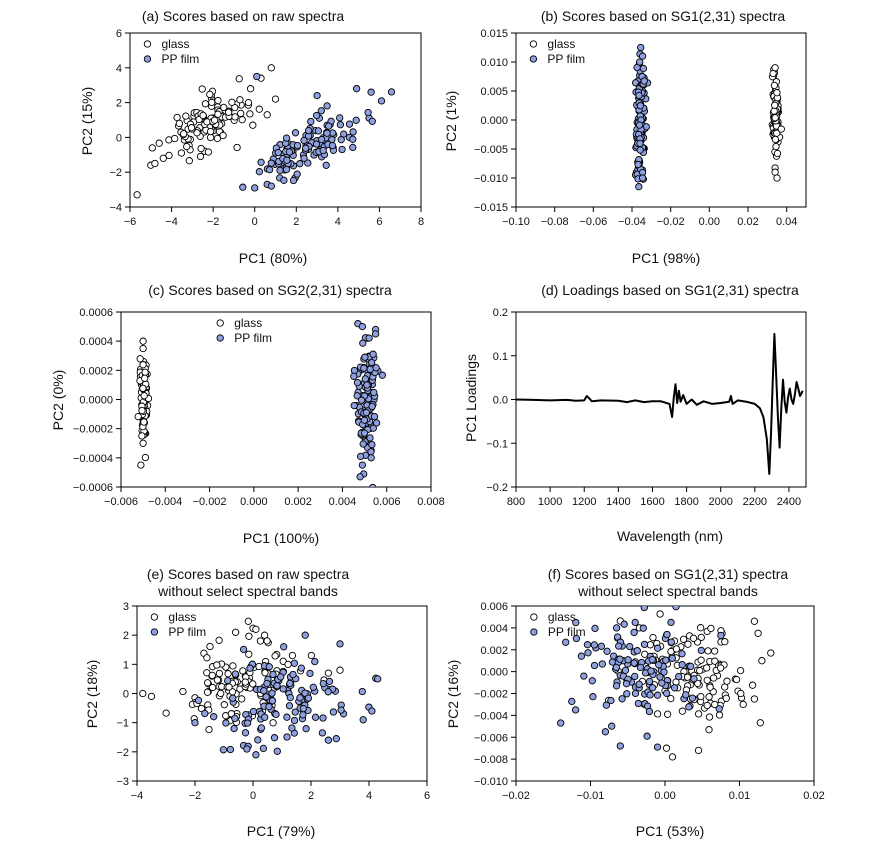  Describe the element at coordinates (491, 738) in the screenshot. I see `y-tick-label: −0.006` at that location.